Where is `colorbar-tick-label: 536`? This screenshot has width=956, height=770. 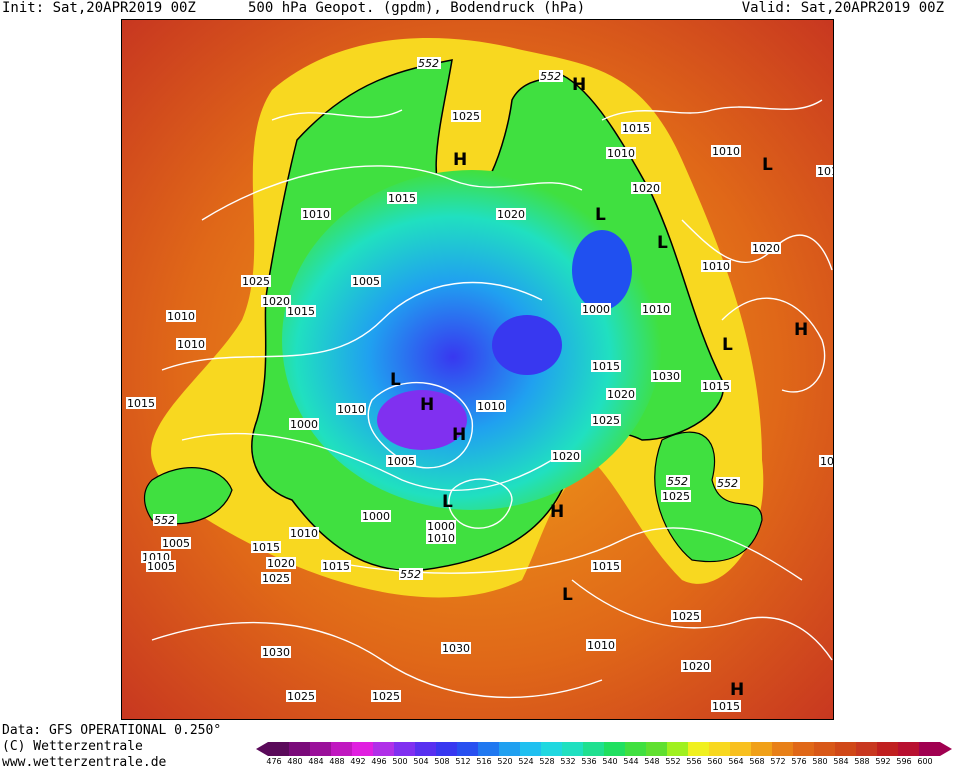 colorbar-tick-label: 536 is located at coordinates (589, 761).